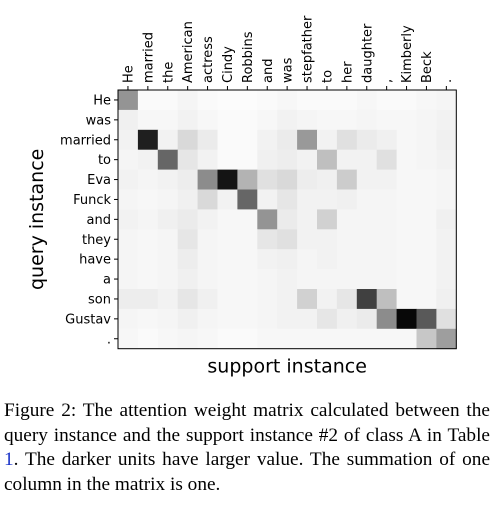 This screenshot has height=511, width=494. Describe the element at coordinates (37, 219) in the screenshot. I see `y-axis-label: query instance` at that location.